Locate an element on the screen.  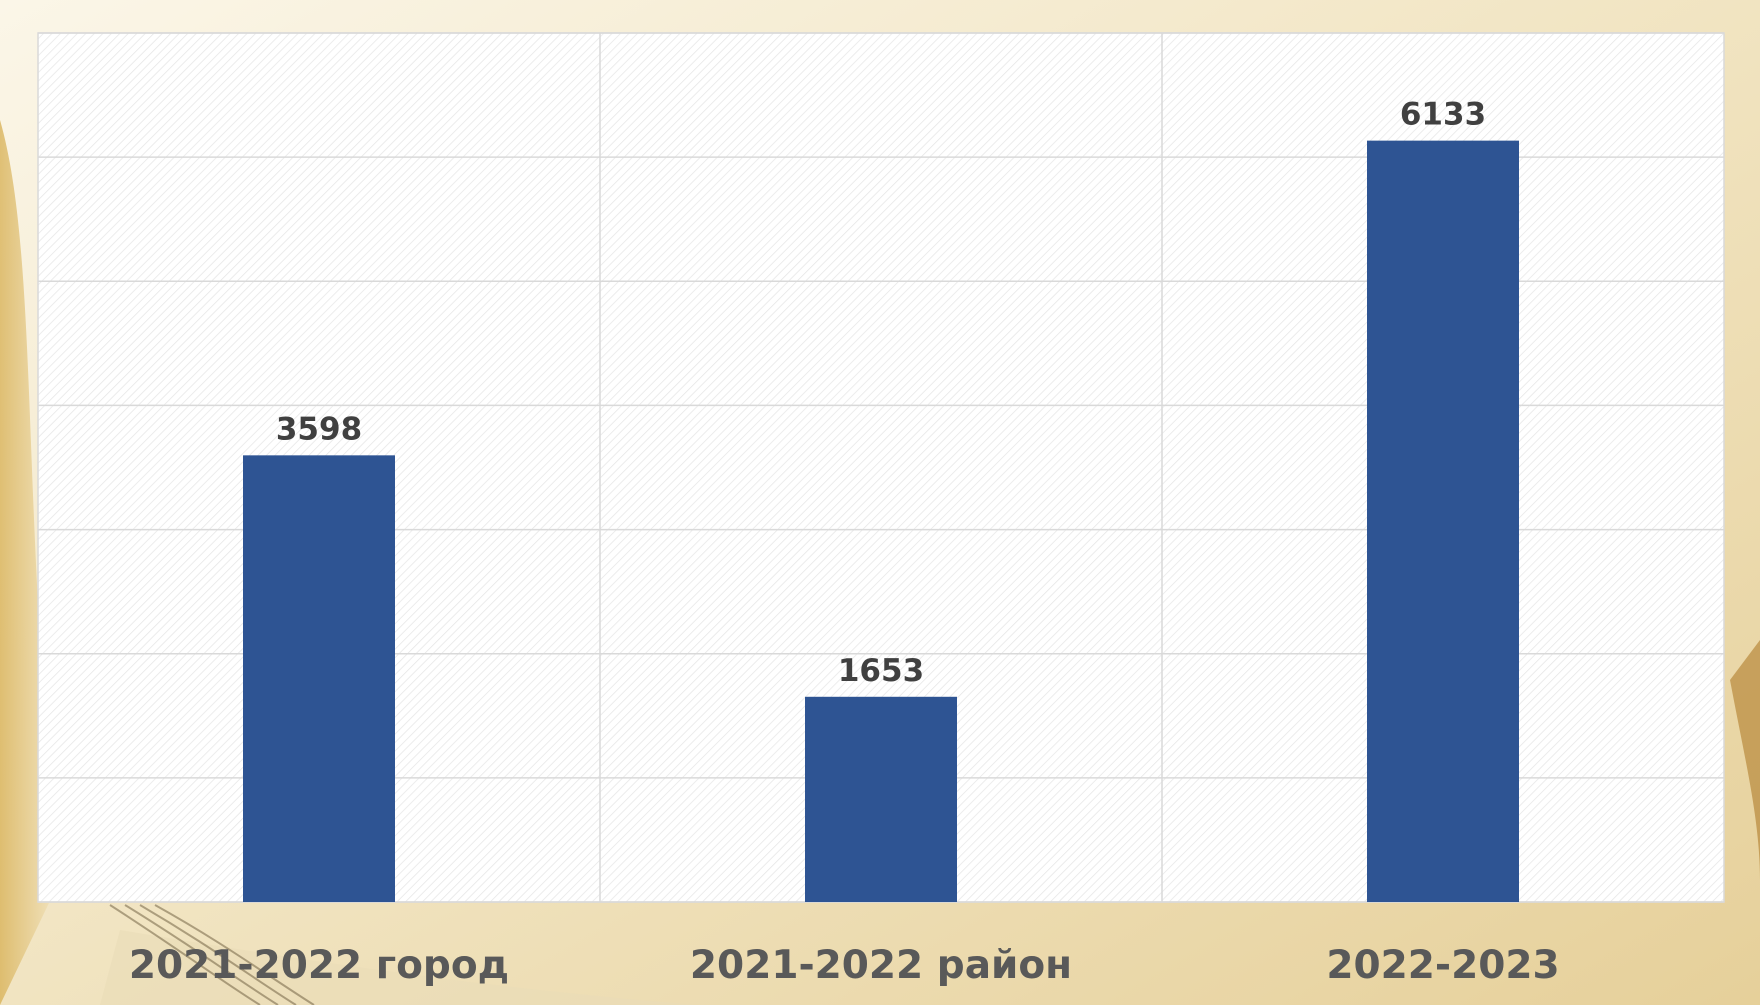
data-label-3: 6133 is located at coordinates (1443, 115).